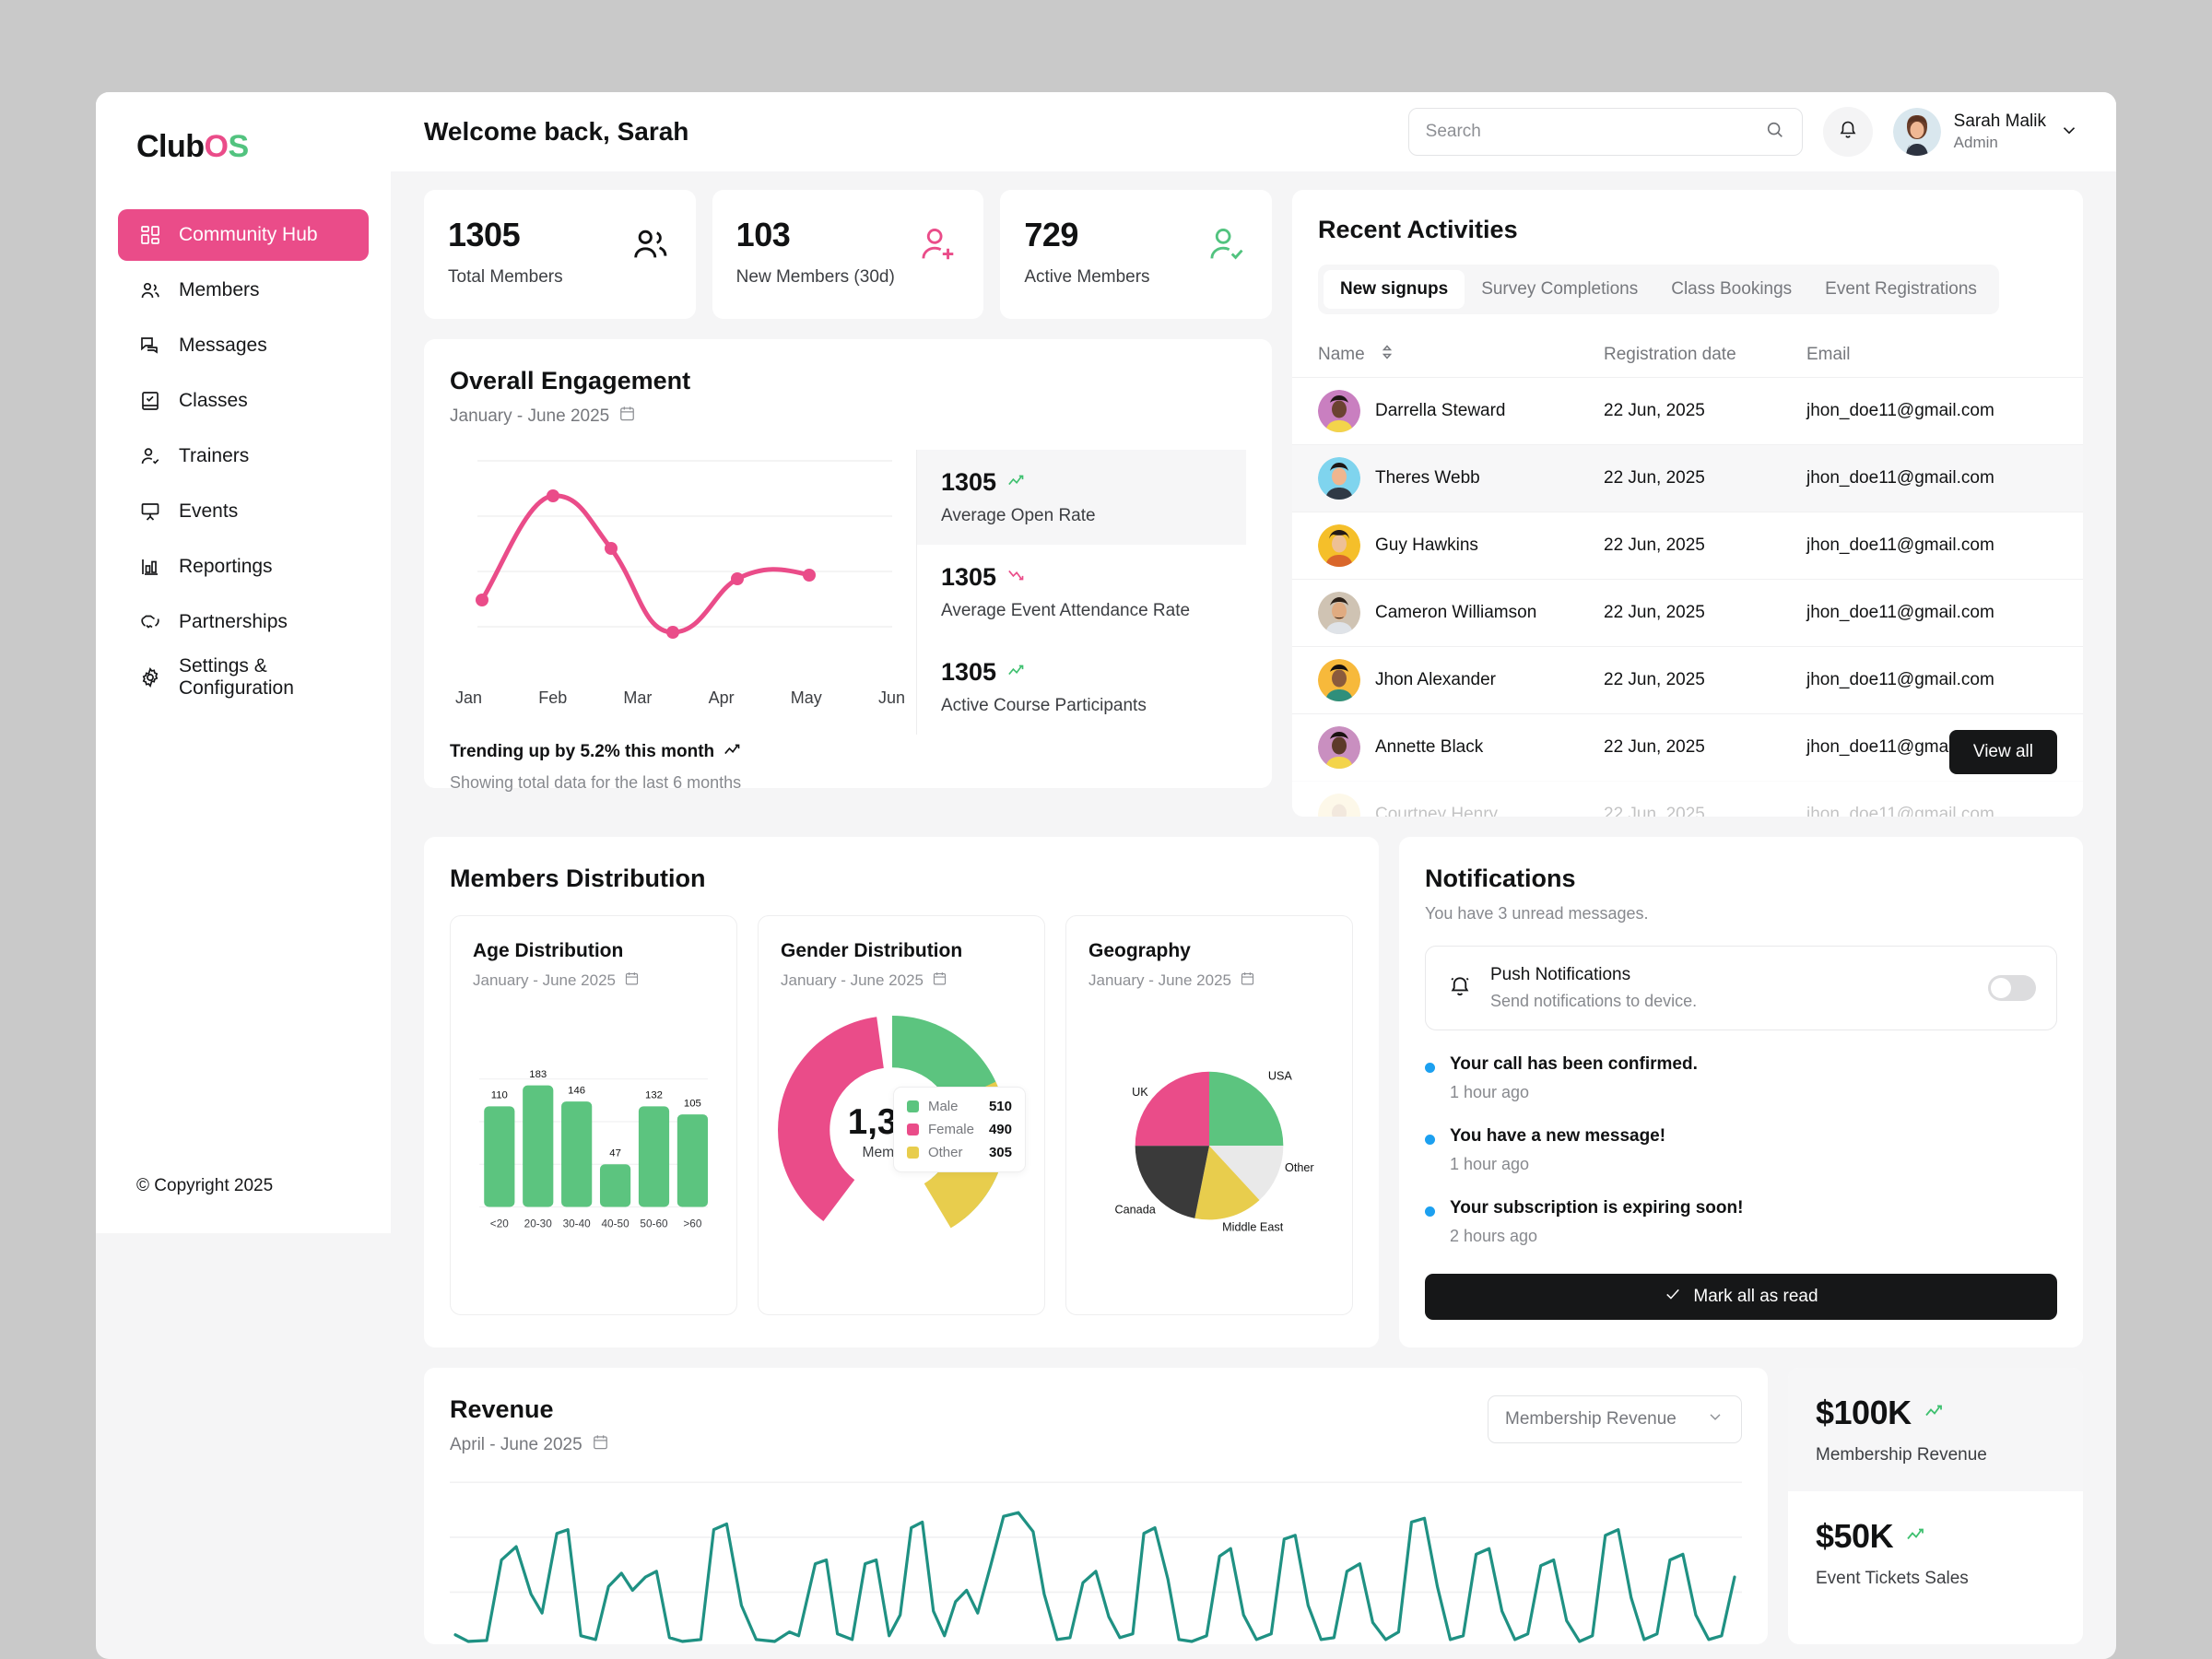 This screenshot has width=2212, height=1659. I want to click on engagement-line-chart: Jan Feb Mar Apr May Jun, so click(680, 592).